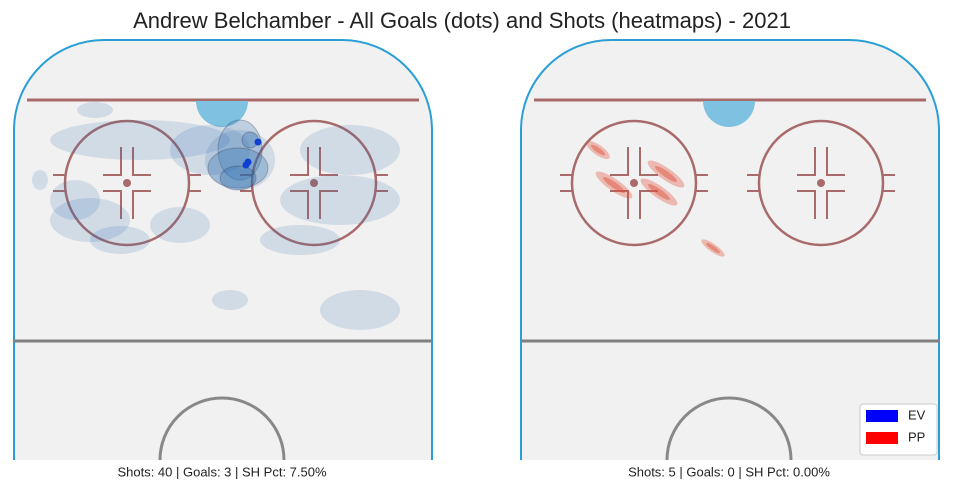 The image size is (953, 493). I want to click on legend: EV PP, so click(898, 429).